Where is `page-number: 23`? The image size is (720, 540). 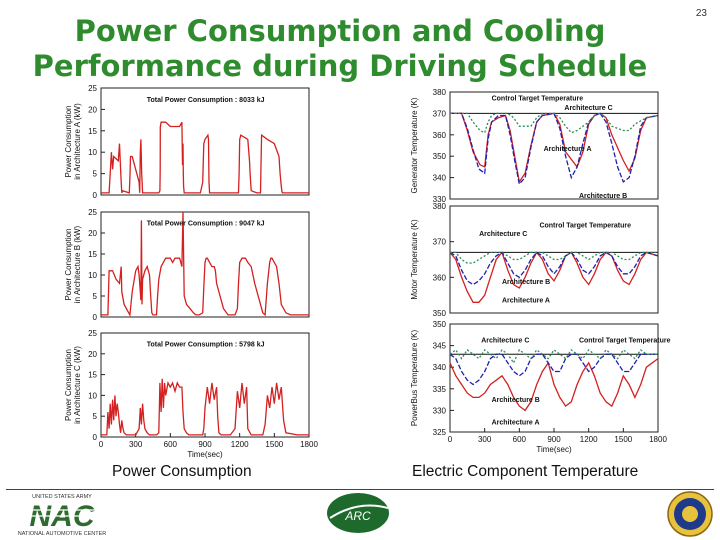 page-number: 23 is located at coordinates (701, 13).